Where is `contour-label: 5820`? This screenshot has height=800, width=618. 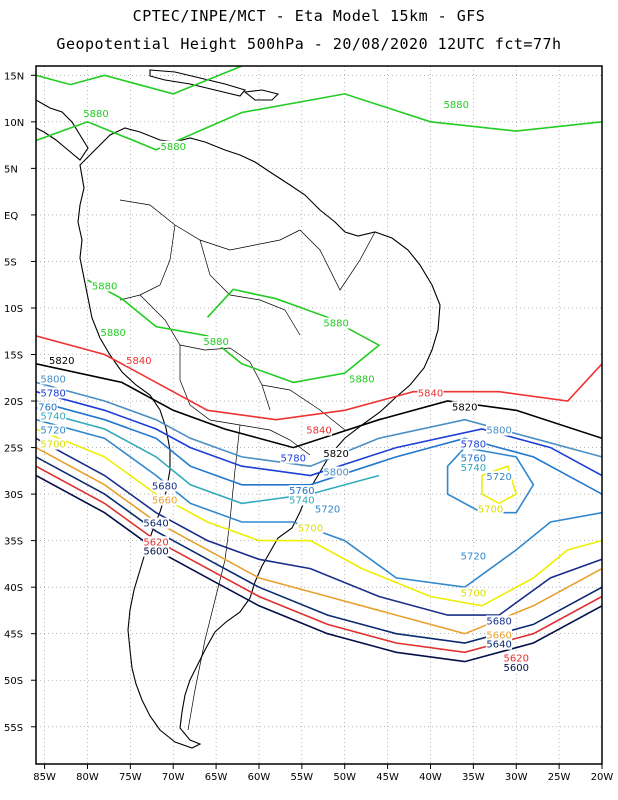 contour-label: 5820 is located at coordinates (335, 454).